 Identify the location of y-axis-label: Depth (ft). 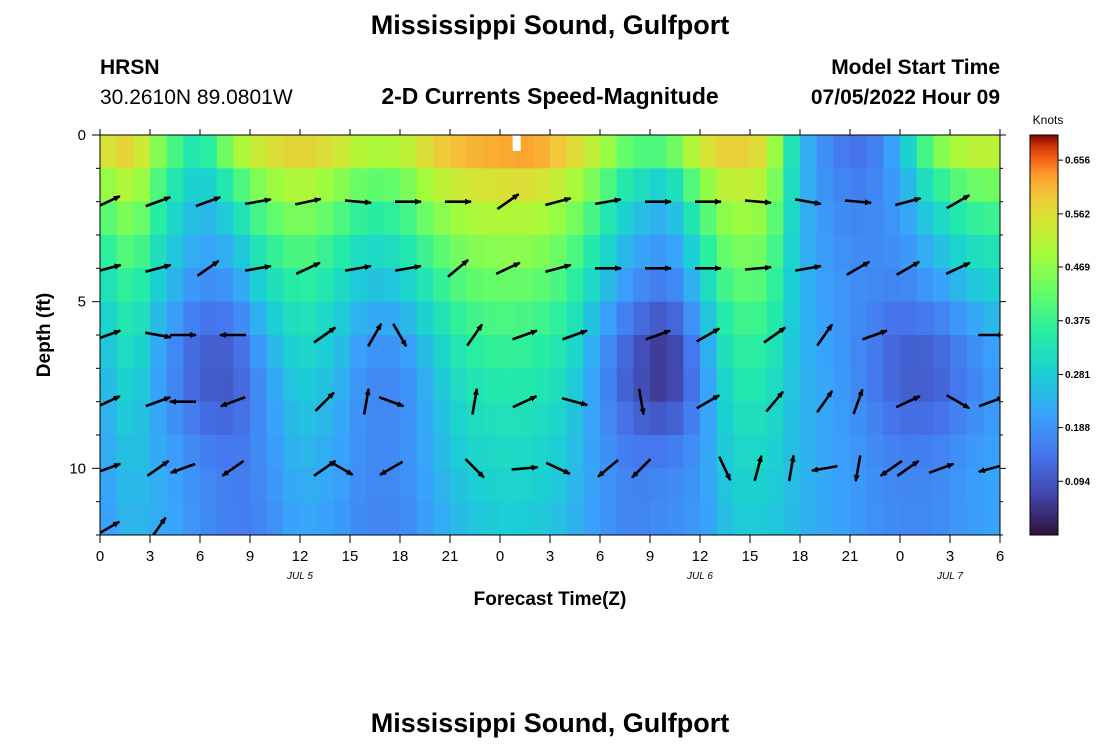
(44, 335).